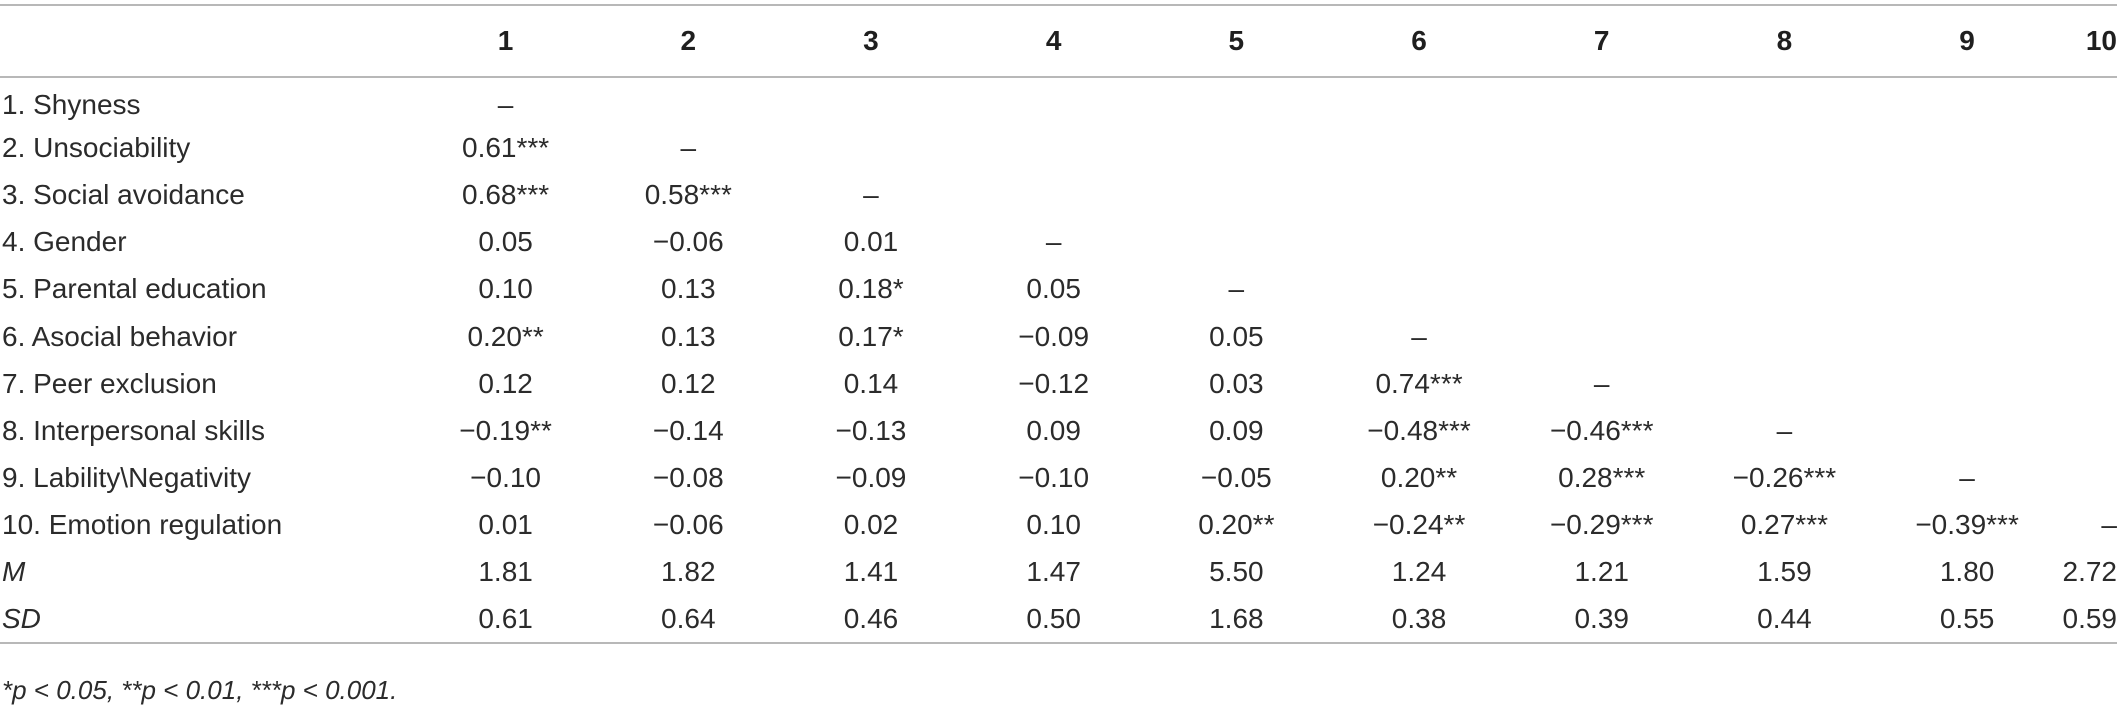 The height and width of the screenshot is (717, 2117). What do you see at coordinates (505, 525) in the screenshot?
I see `table-cell: 0.01` at bounding box center [505, 525].